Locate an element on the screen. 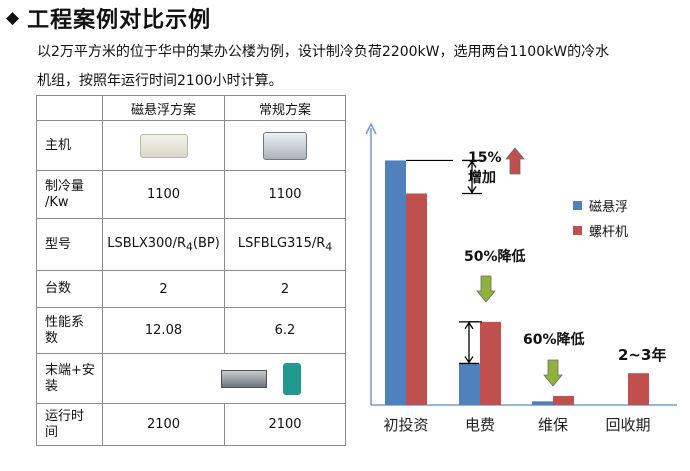  fan-coil-icon is located at coordinates (244, 378).